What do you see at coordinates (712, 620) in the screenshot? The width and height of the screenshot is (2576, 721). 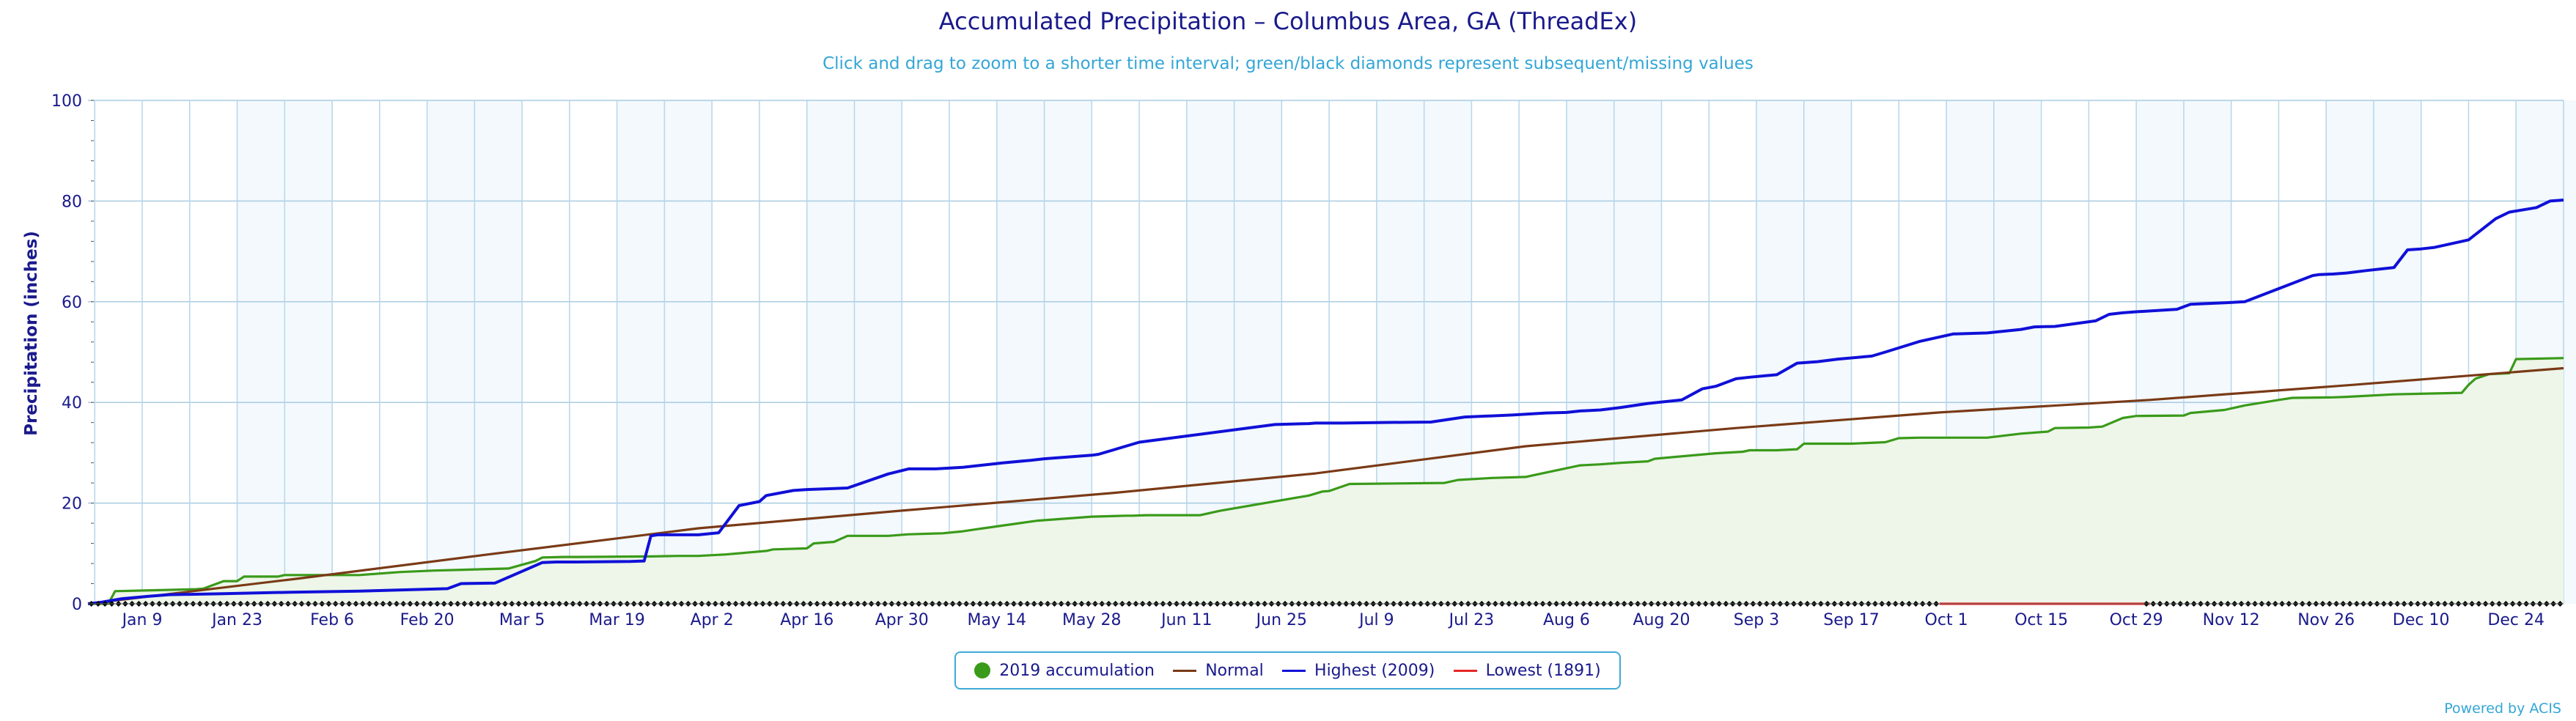 I see `x-tick-label: Apr 2` at bounding box center [712, 620].